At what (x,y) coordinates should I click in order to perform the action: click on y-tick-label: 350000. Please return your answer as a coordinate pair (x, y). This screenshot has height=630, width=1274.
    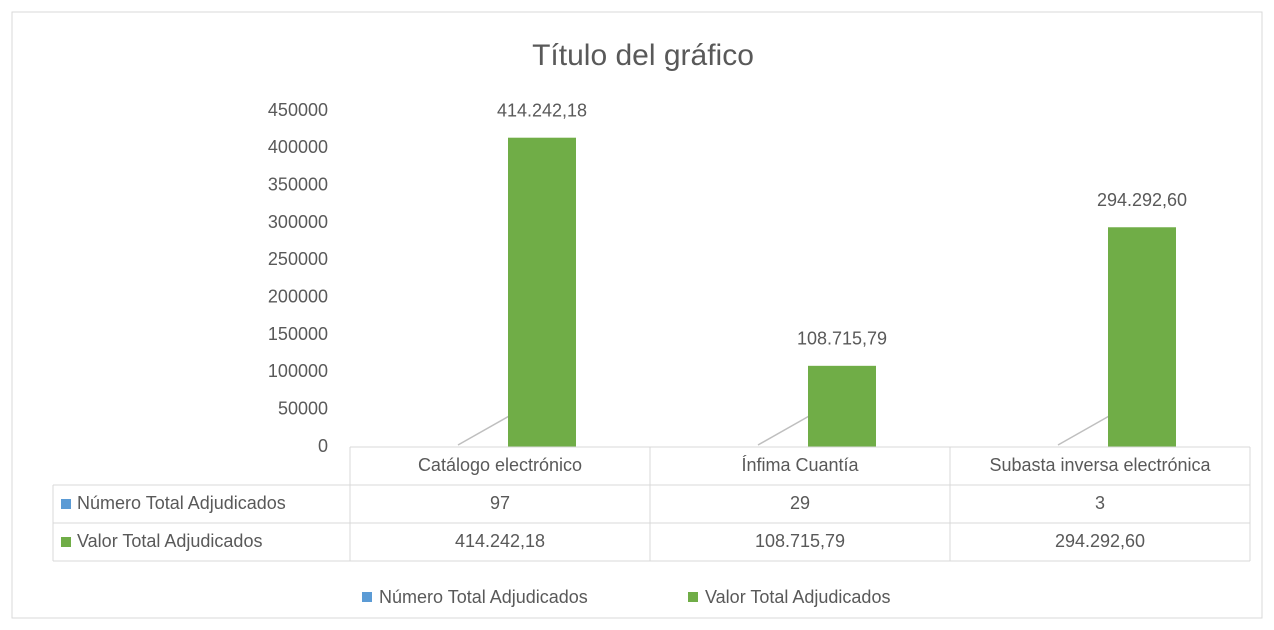
    Looking at the image, I should click on (298, 184).